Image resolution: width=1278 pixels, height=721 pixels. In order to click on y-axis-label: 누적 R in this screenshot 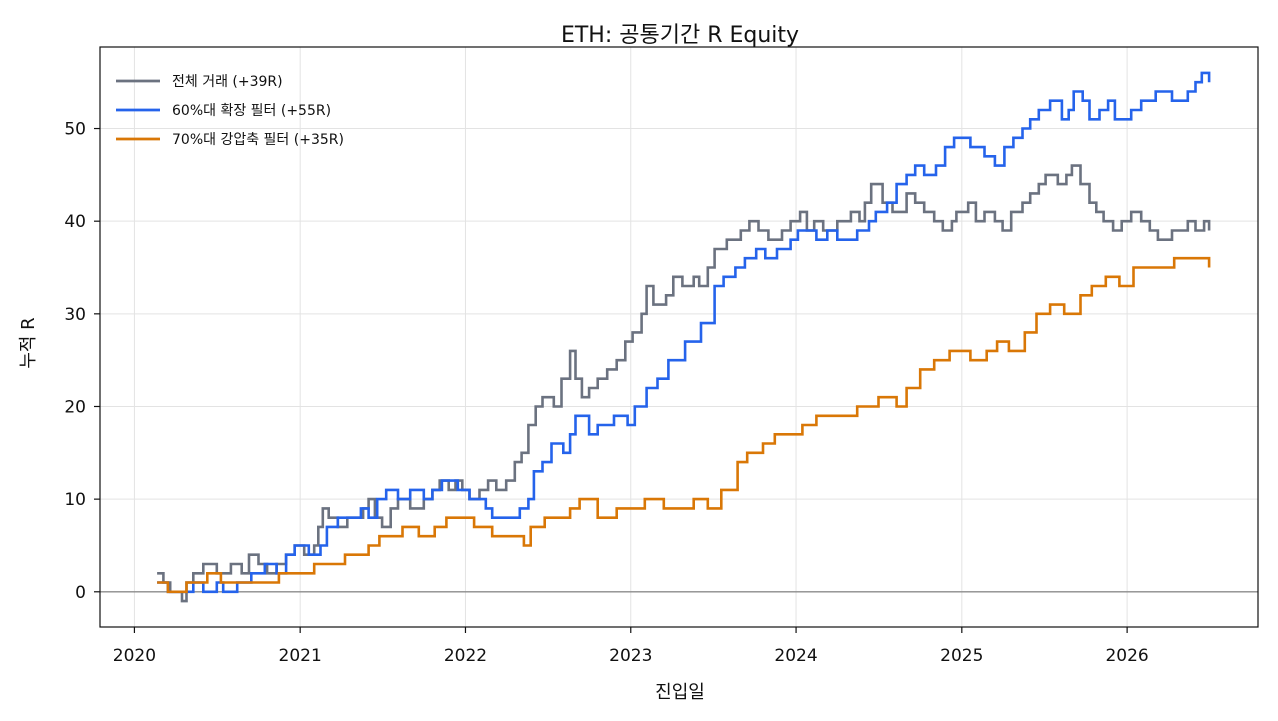, I will do `click(28, 342)`.